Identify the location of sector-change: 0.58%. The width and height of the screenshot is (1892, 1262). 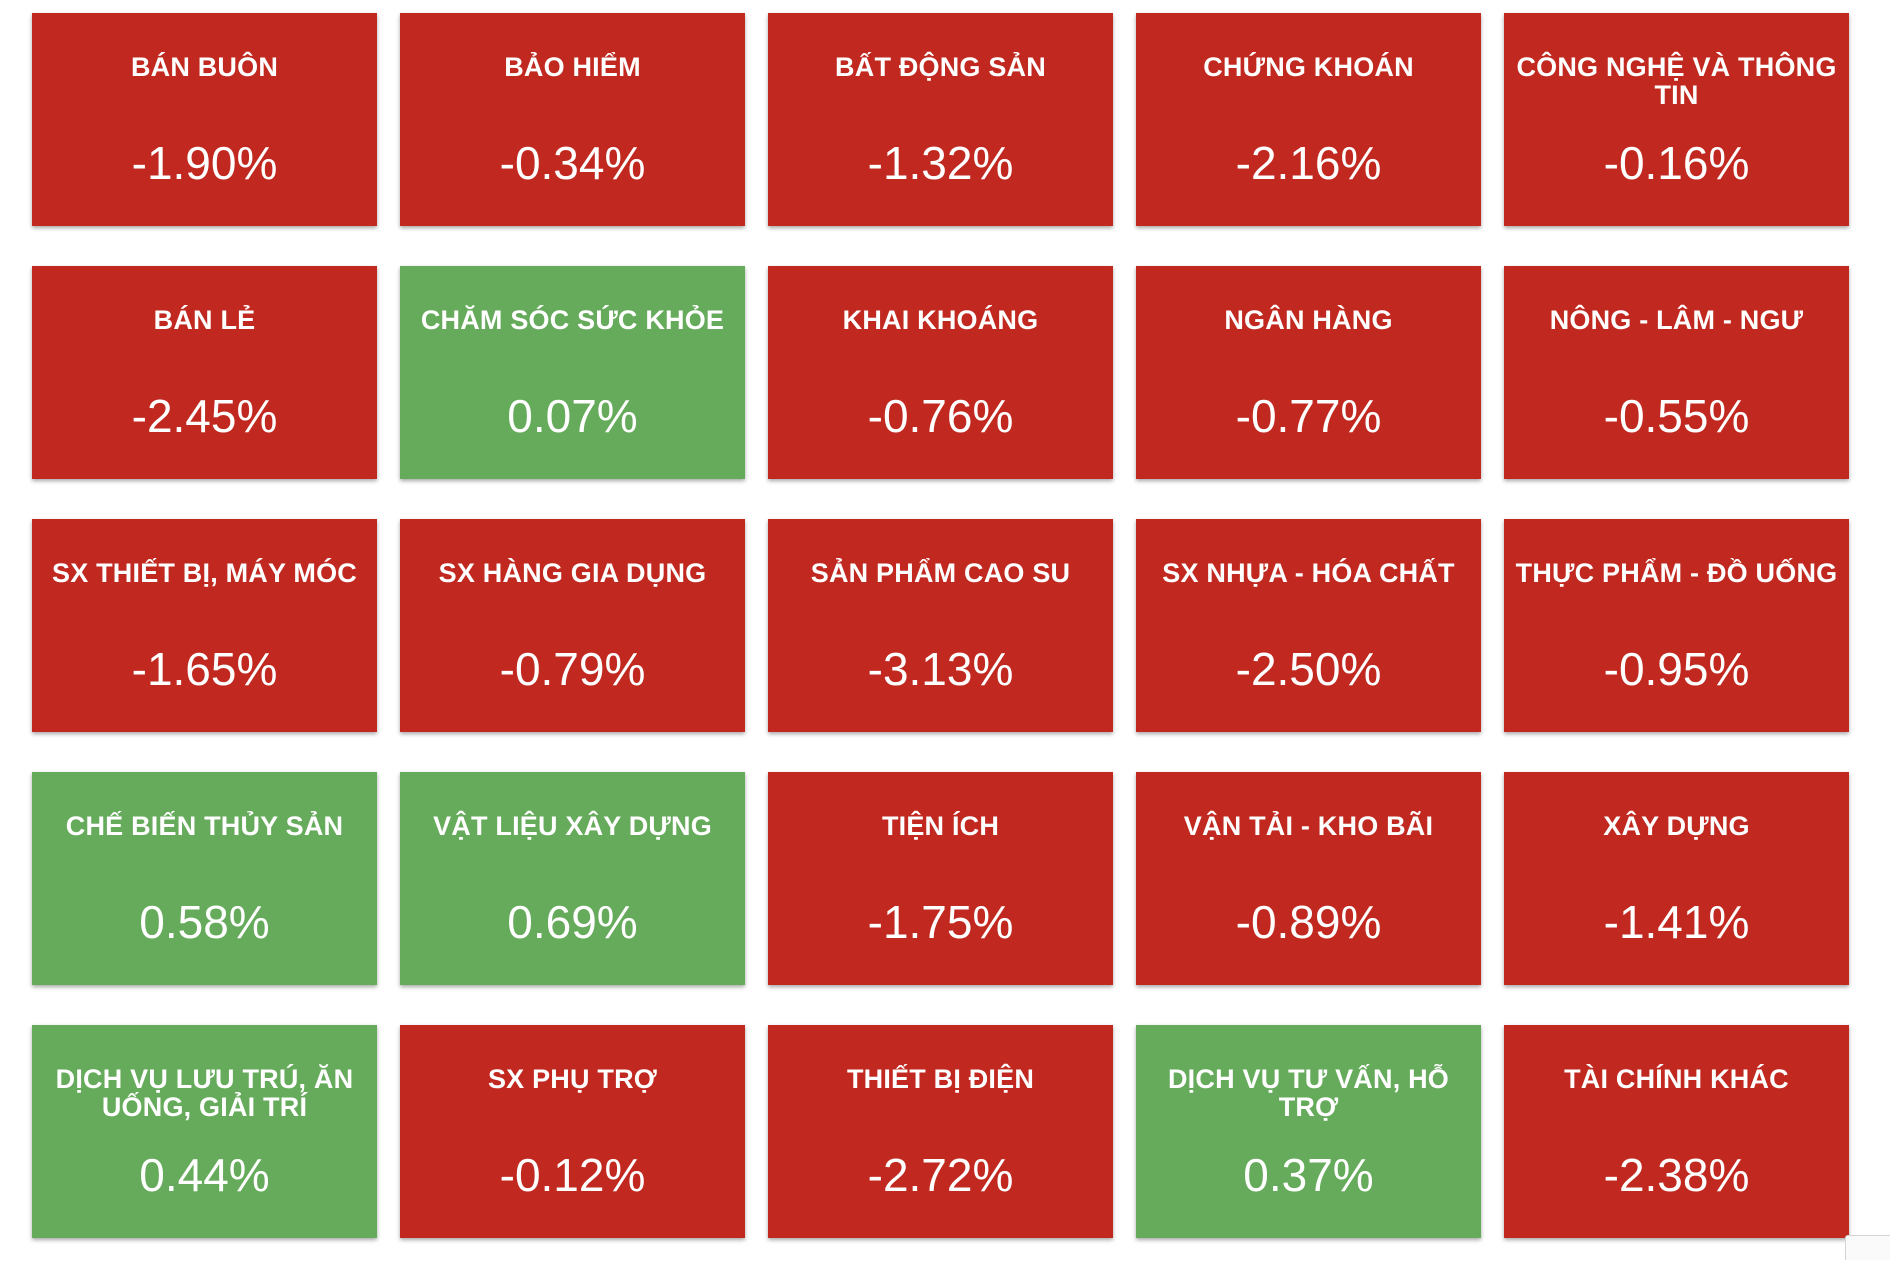
(204, 922).